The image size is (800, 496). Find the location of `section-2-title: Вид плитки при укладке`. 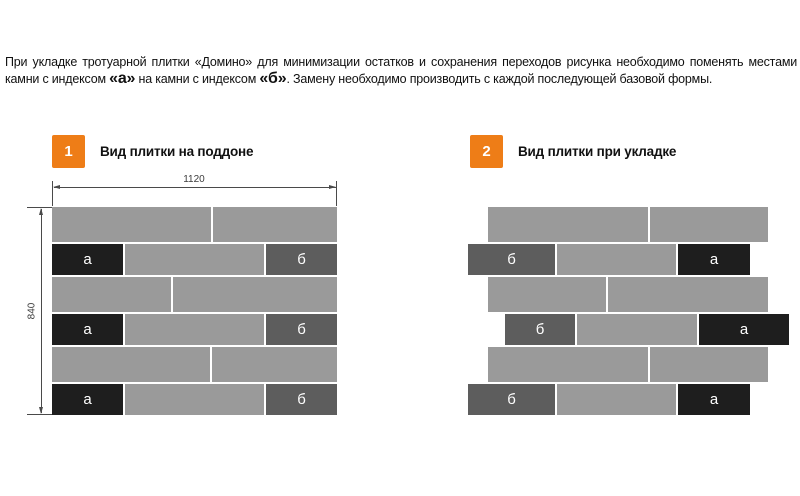

section-2-title: Вид плитки при укладке is located at coordinates (597, 151).